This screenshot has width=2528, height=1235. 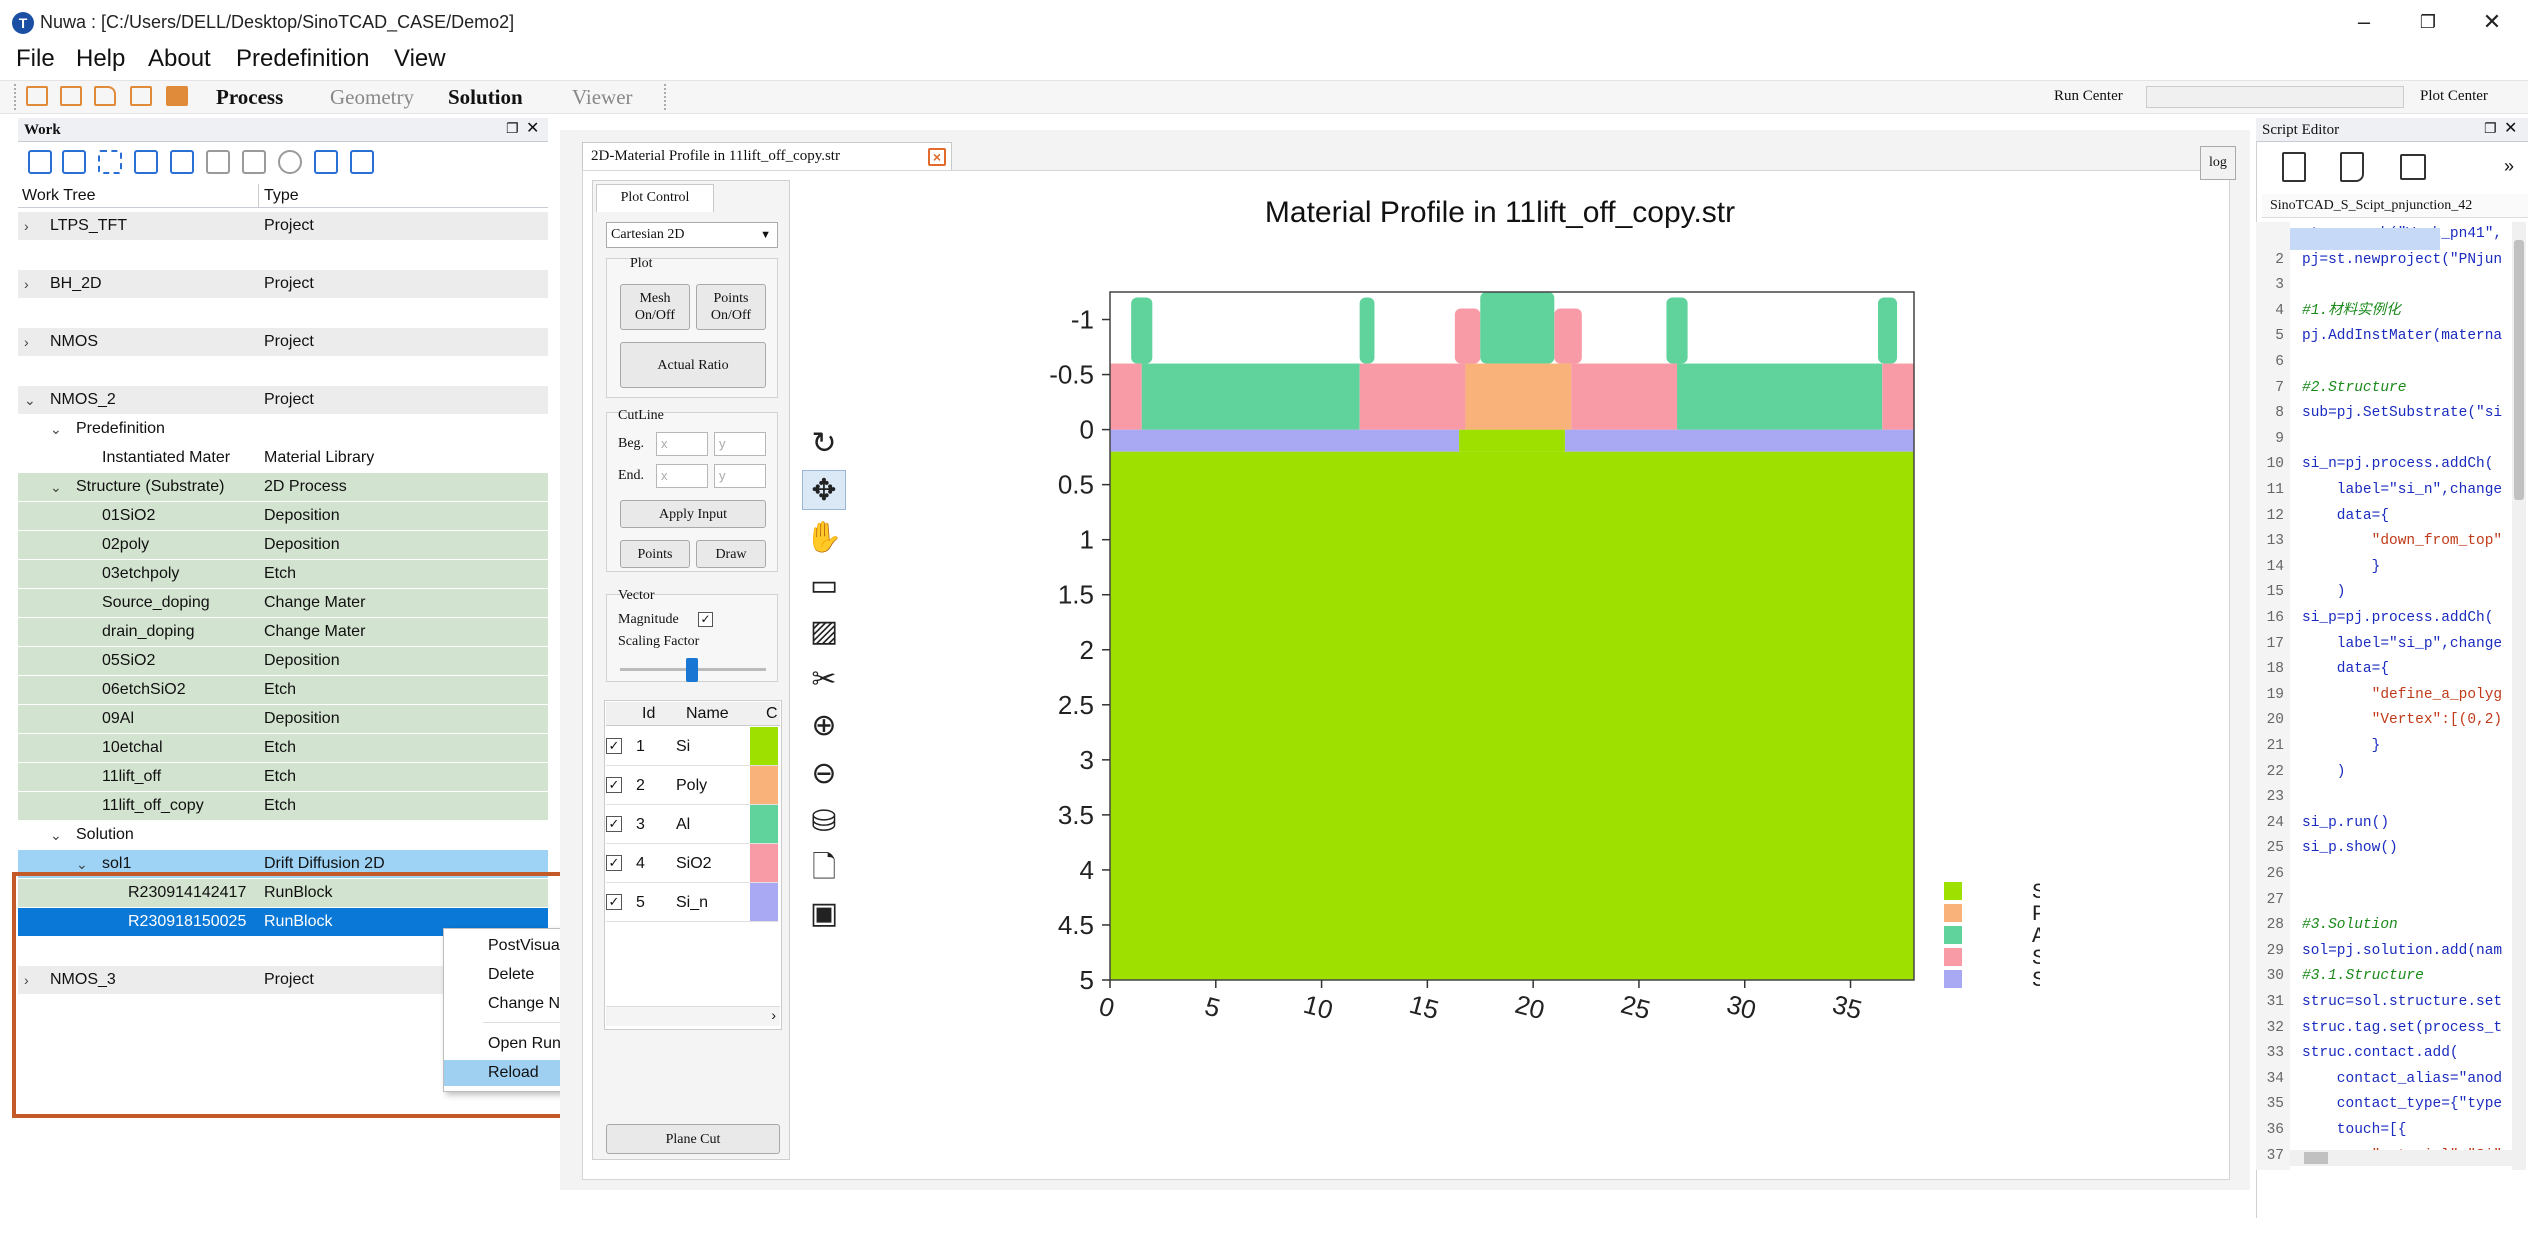 I want to click on tree-item-predefinition: ⌄ Predefinition, so click(x=107, y=428).